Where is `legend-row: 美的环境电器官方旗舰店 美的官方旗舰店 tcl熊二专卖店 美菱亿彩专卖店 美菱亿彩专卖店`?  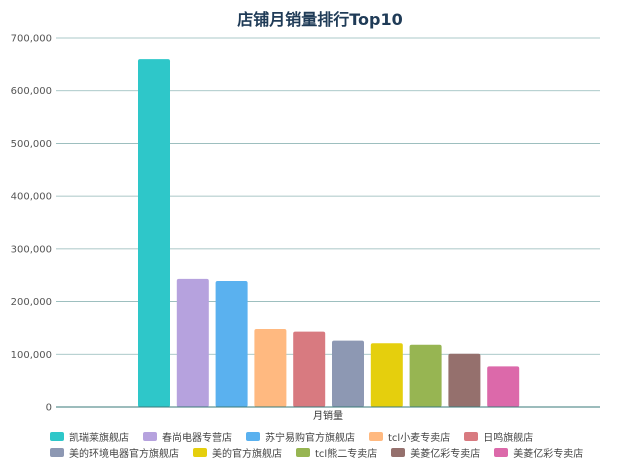
legend-row: 美的环境电器官方旗舰店 美的官方旗舰店 tcl熊二专卖店 美菱亿彩专卖店 美菱亿彩专卖店 is located at coordinates (330, 452).